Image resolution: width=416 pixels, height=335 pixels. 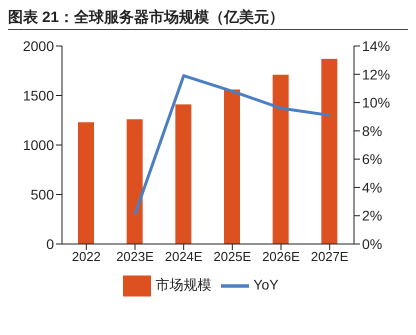 I want to click on y2-tick-label: 8%, so click(x=372, y=130).